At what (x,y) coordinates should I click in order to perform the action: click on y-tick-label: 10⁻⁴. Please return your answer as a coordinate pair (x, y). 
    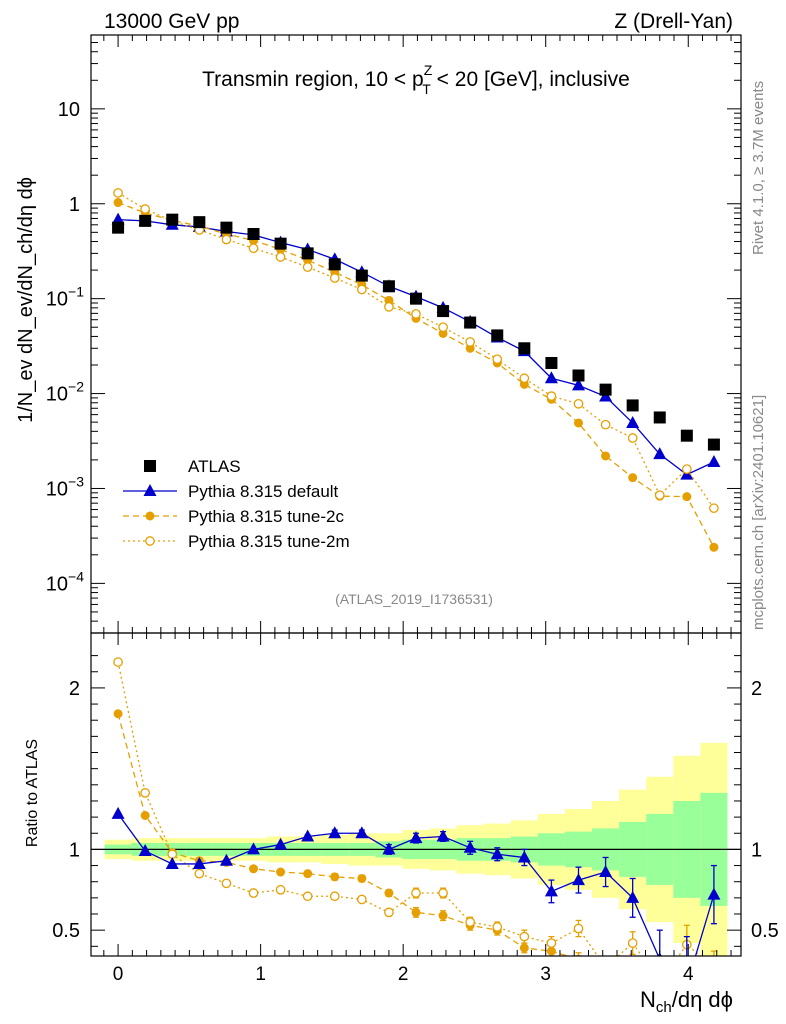
    Looking at the image, I should click on (65, 581).